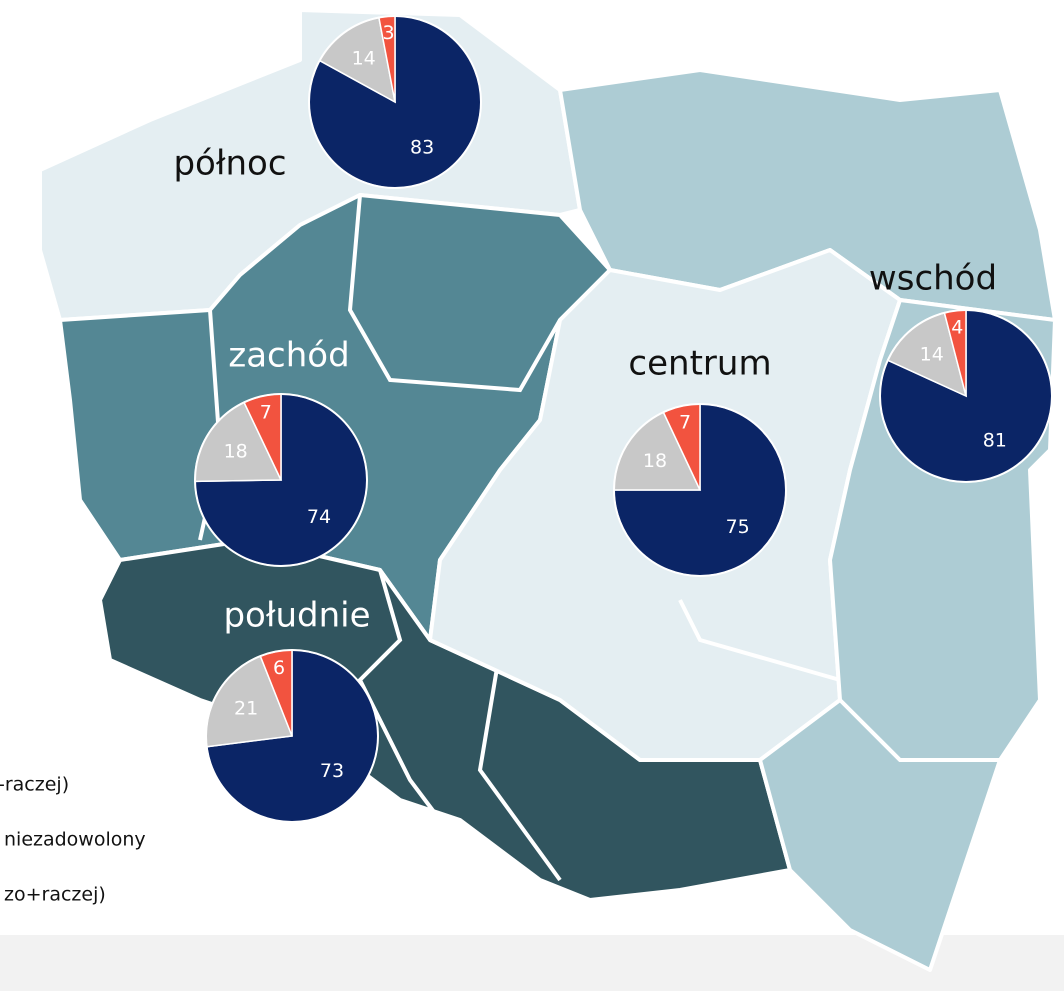 The height and width of the screenshot is (991, 1064). What do you see at coordinates (34, 785) in the screenshot?
I see `legend-label: -raczej)` at bounding box center [34, 785].